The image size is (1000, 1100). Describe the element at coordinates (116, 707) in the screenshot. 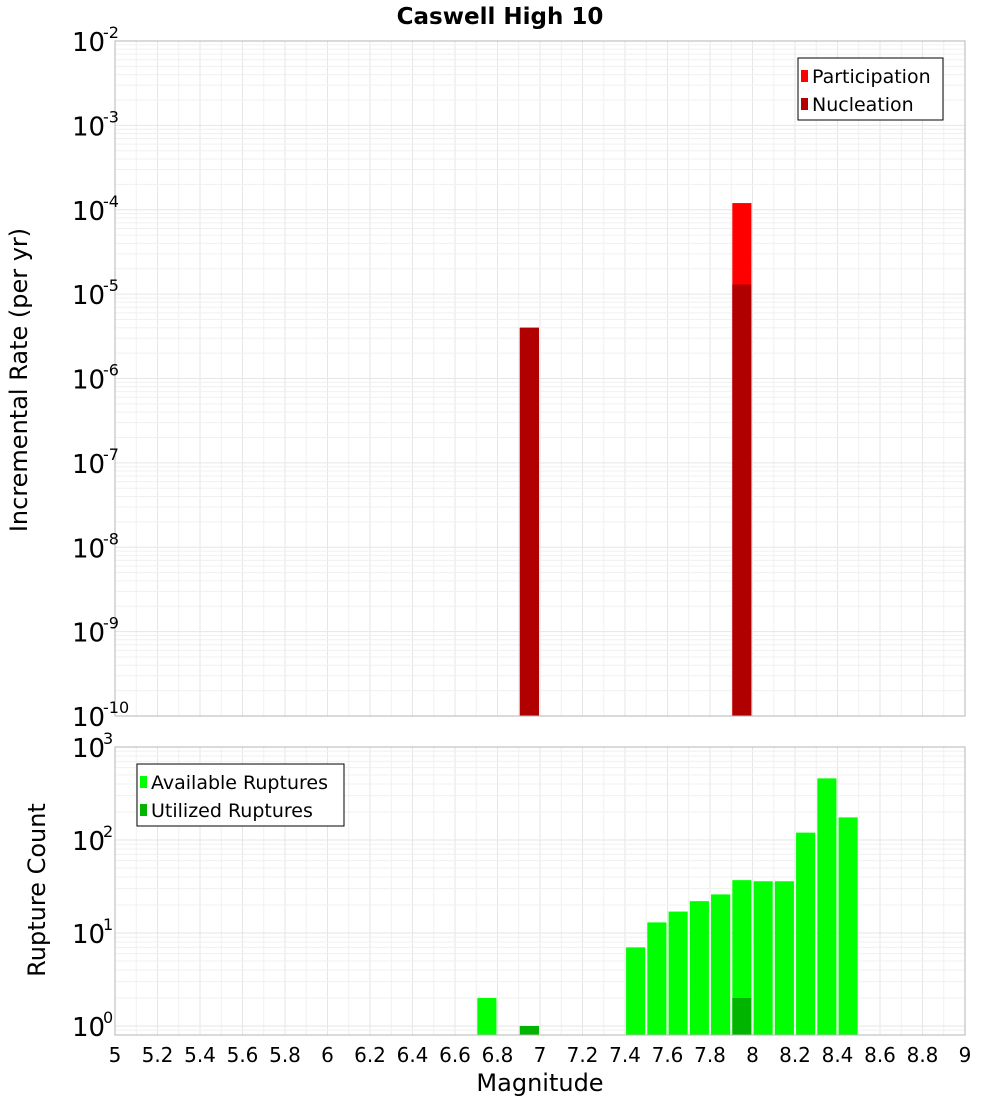

I see `top-y-tick-exponent: -10` at that location.